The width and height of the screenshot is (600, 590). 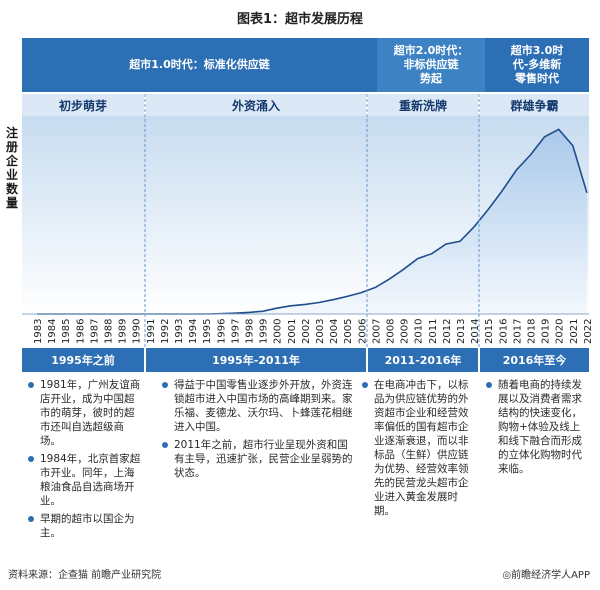 What do you see at coordinates (348, 331) in the screenshot?
I see `x-tick-label: 2005` at bounding box center [348, 331].